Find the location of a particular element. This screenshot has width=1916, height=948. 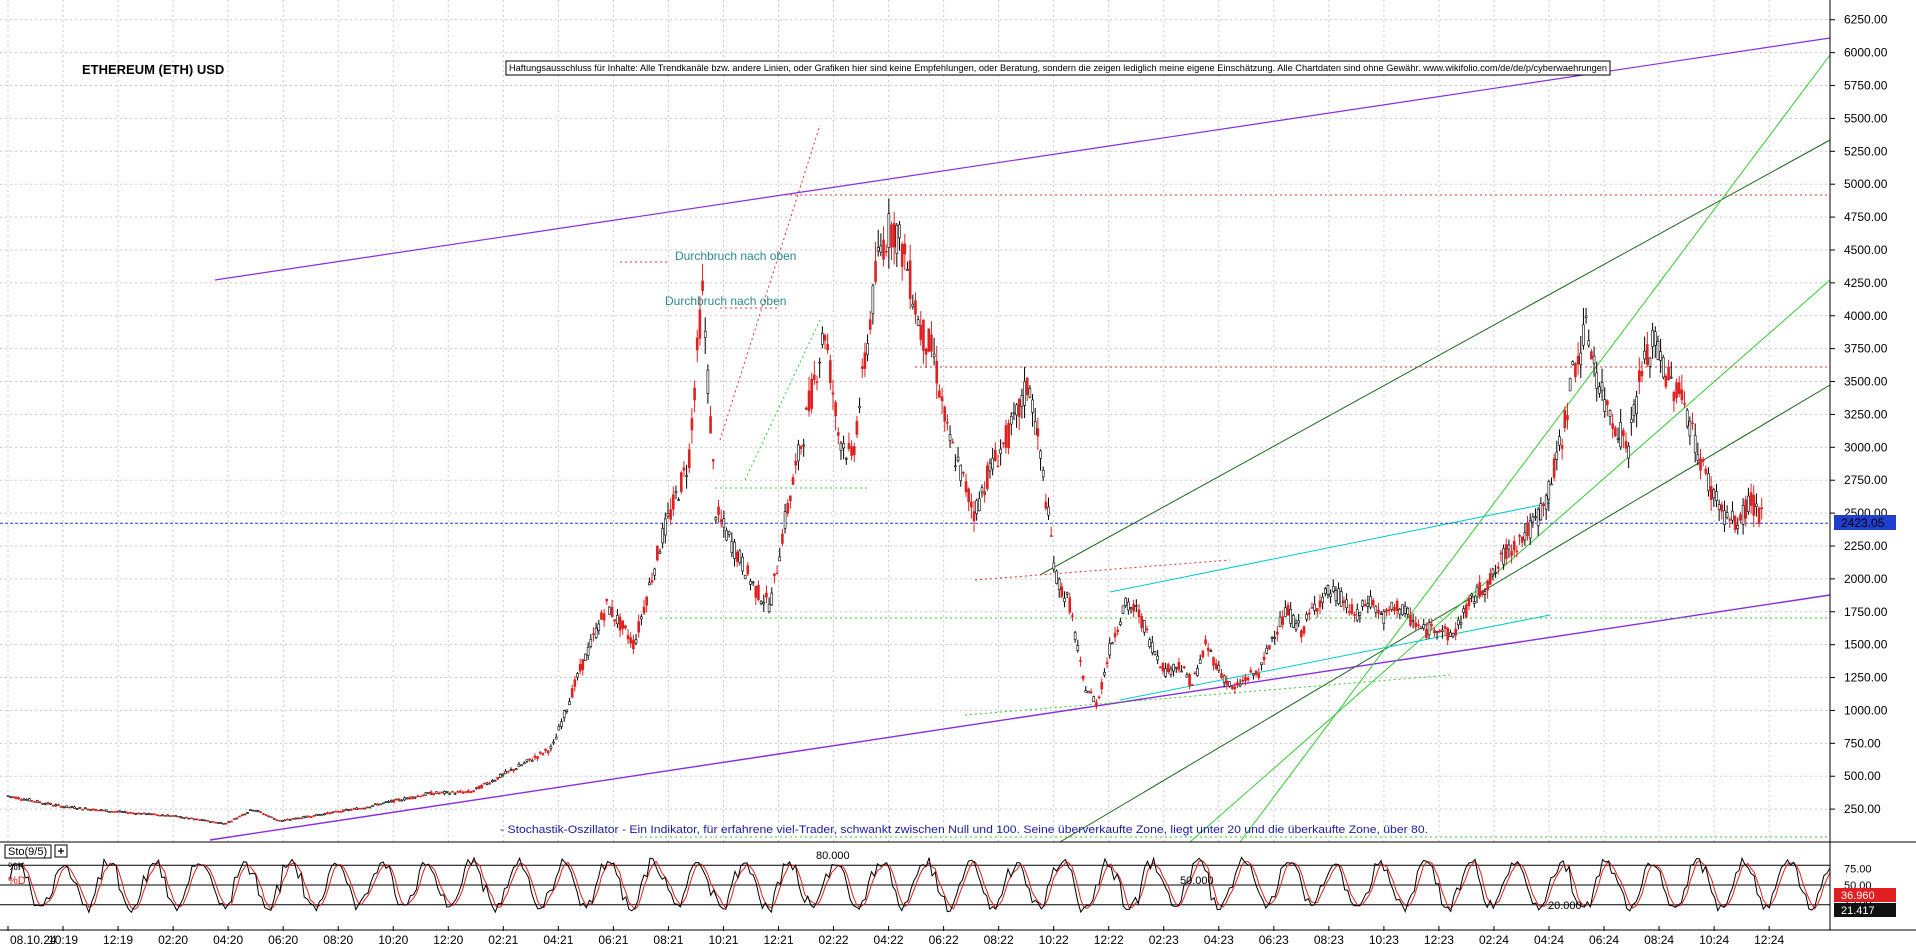

stoch-k-line is located at coordinates (920, 885).